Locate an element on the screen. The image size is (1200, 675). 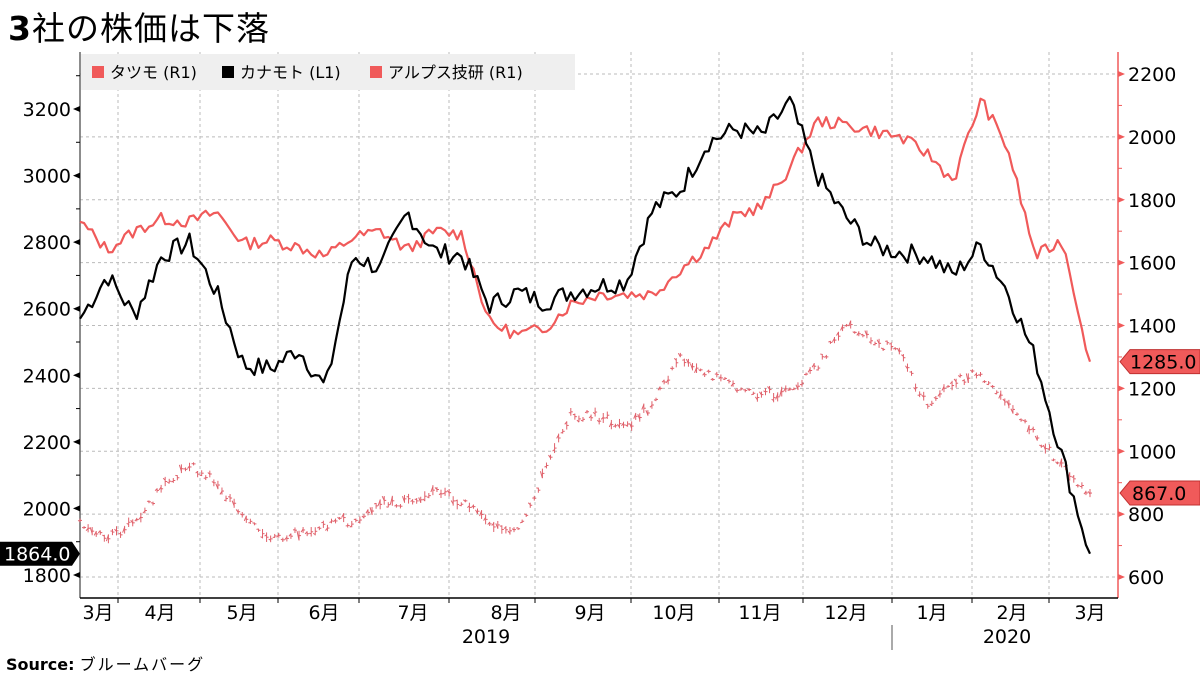
svg-text: 2020 is located at coordinates (1007, 637).